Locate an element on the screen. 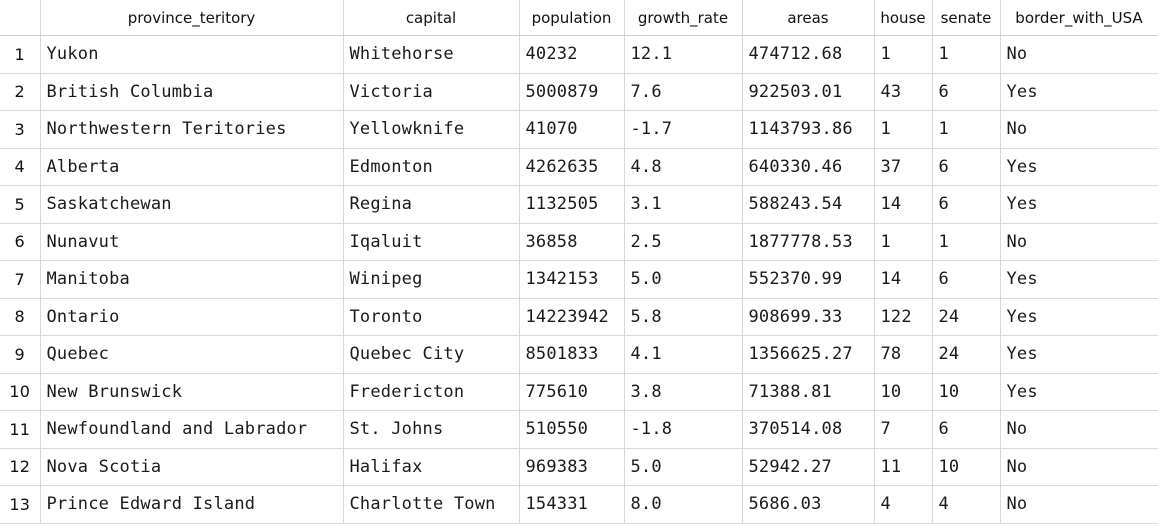 Image resolution: width=1158 pixels, height=526 pixels. cell-house: 43 is located at coordinates (903, 92).